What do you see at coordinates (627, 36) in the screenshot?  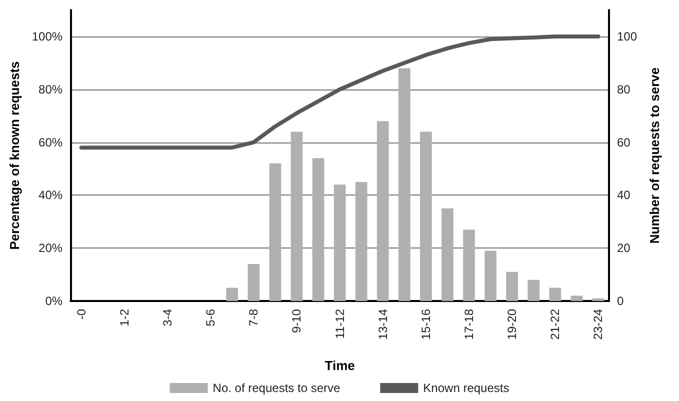 I see `y2-tick-label: 100` at bounding box center [627, 36].